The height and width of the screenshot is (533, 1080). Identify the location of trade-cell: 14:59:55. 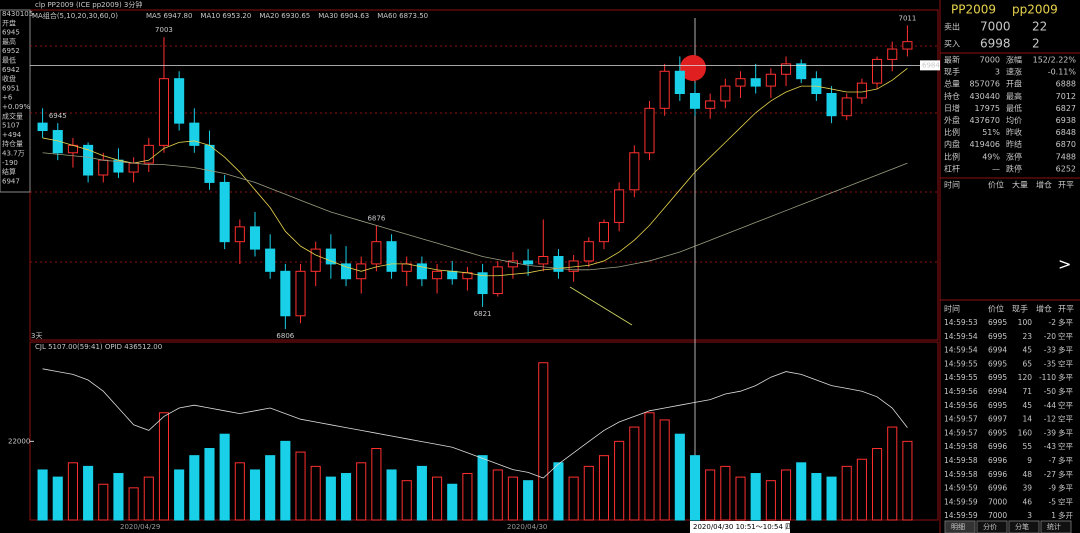
(961, 363).